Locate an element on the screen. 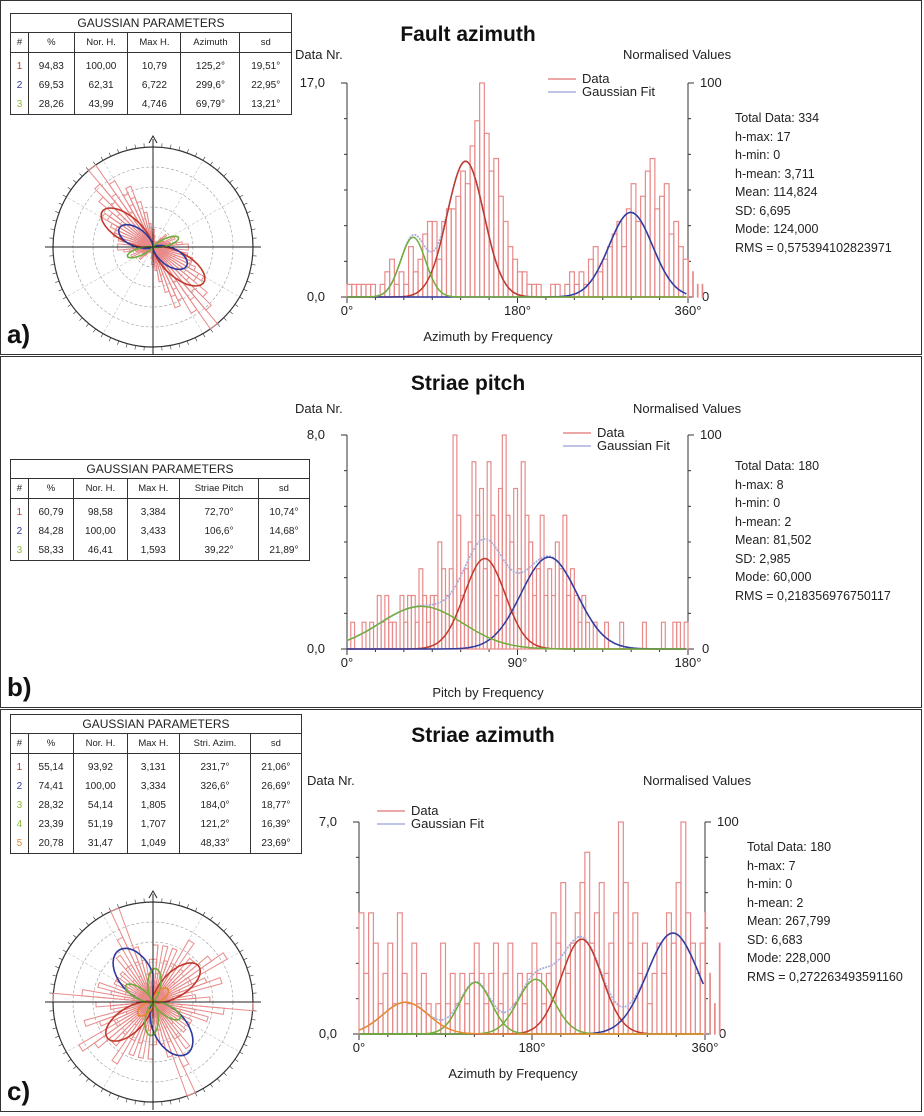  cell: 72,70° is located at coordinates (219, 511).